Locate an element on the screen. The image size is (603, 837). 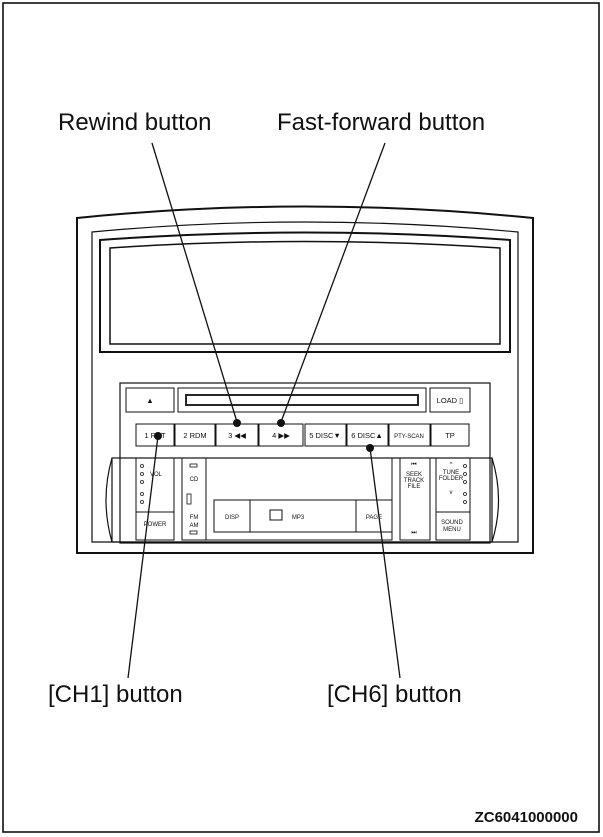
pty-scan-button is located at coordinates (409, 435).